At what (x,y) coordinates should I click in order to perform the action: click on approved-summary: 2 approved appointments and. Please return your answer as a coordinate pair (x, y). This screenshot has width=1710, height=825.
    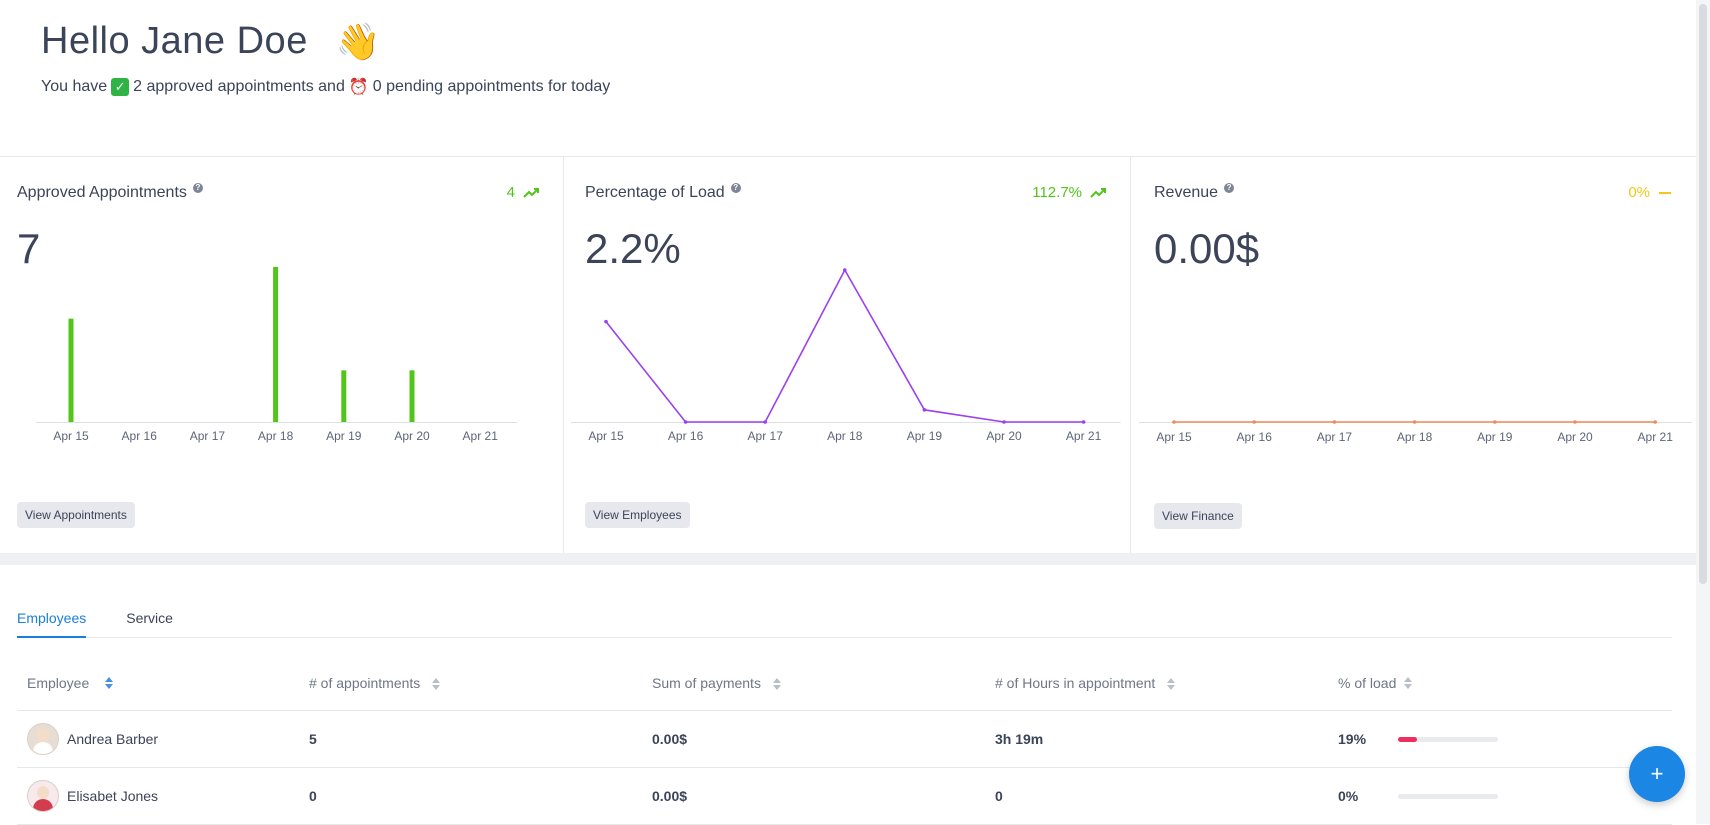
    Looking at the image, I should click on (239, 86).